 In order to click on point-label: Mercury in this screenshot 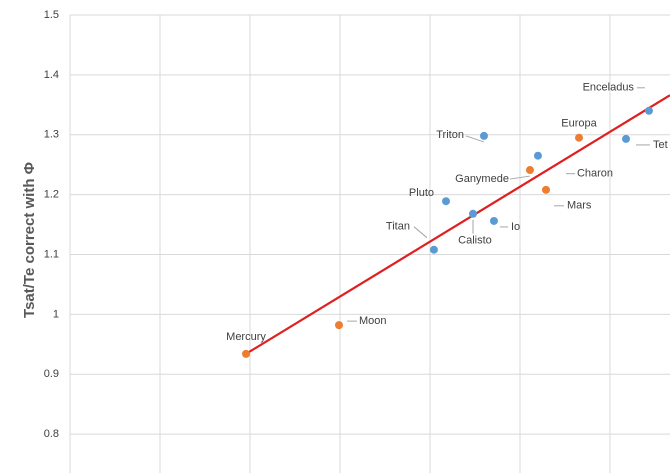, I will do `click(246, 337)`.